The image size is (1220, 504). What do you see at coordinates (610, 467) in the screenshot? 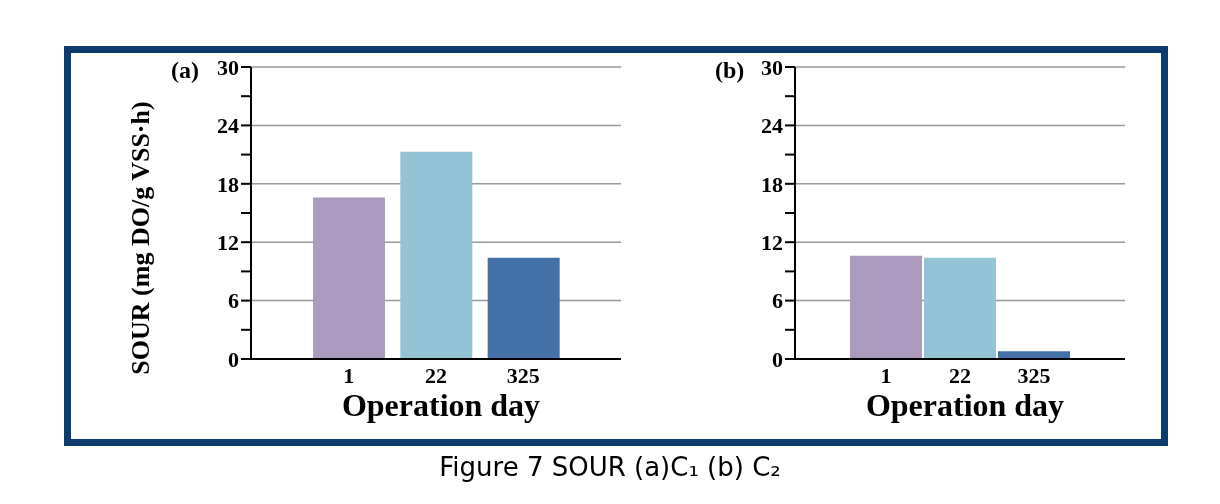
I see `caption: Figure 7 SOUR (a)C₁ (b) C₂` at bounding box center [610, 467].